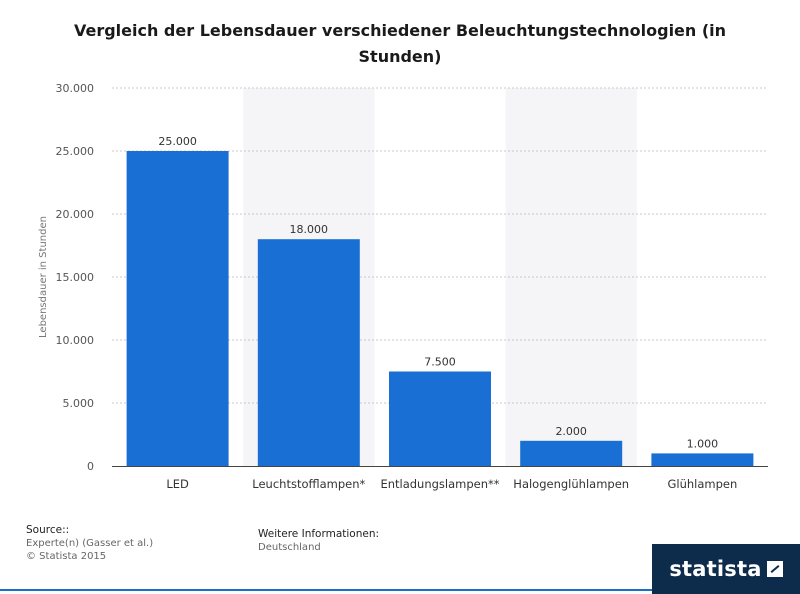 This screenshot has height=594, width=800. What do you see at coordinates (319, 534) in the screenshot?
I see `info-heading: Weitere Informationen:` at bounding box center [319, 534].